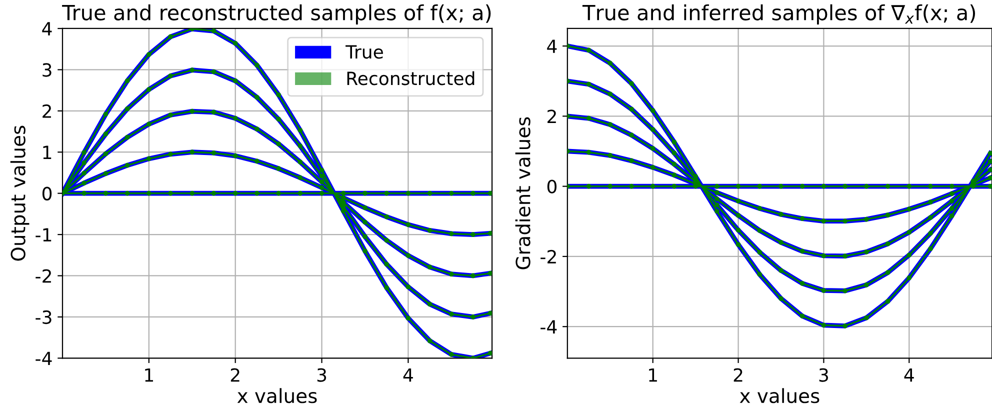  Describe the element at coordinates (44, 235) in the screenshot. I see `y-tick-label: -1` at that location.